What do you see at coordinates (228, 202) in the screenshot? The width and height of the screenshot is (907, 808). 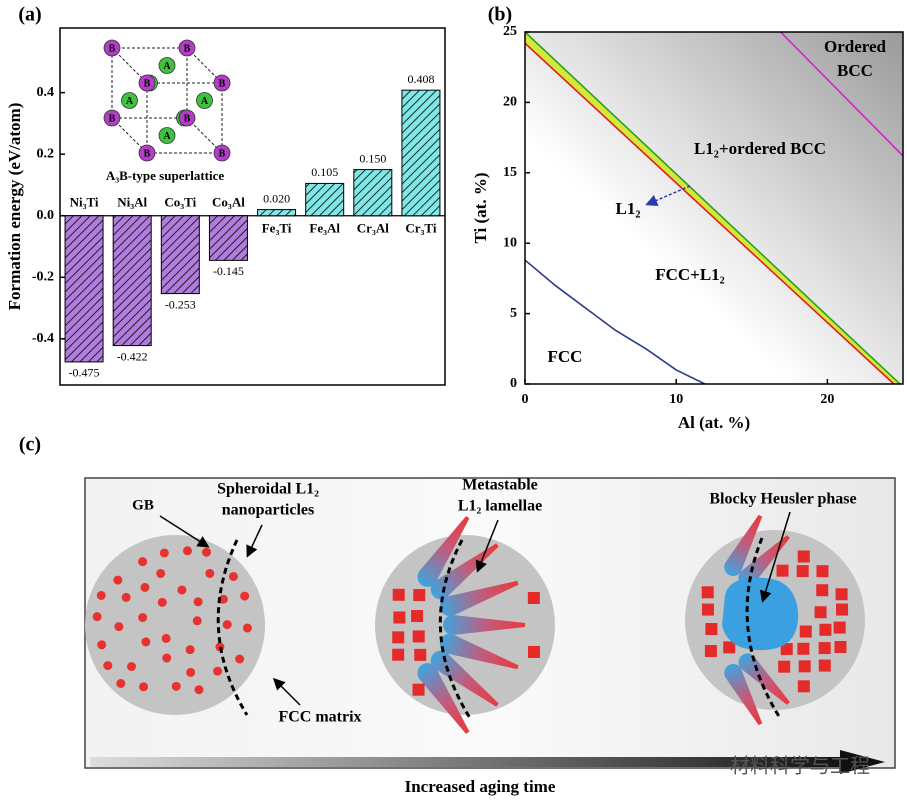 I see `x-category-label: Co₃Al` at bounding box center [228, 202].